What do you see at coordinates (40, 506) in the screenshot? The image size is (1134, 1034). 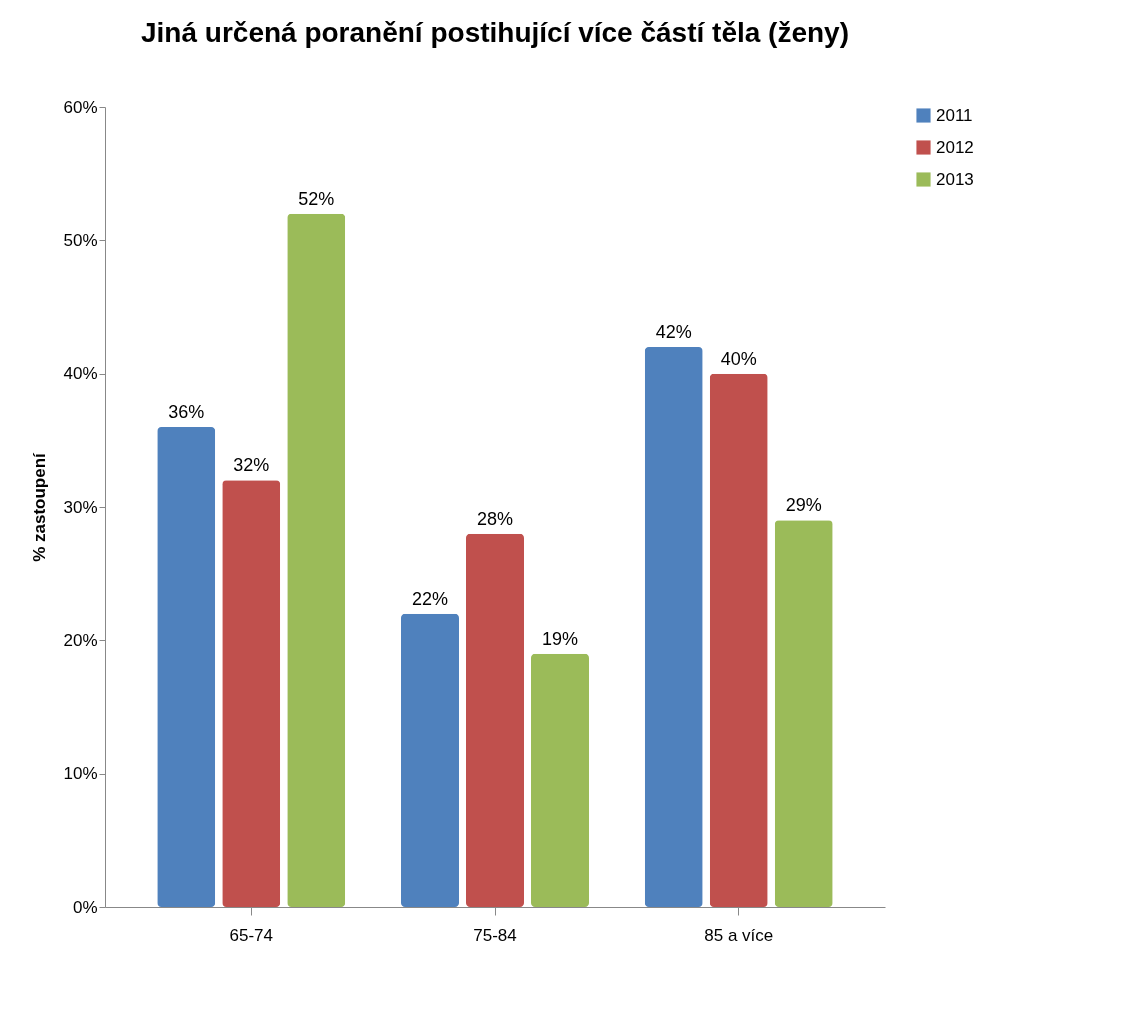 I see `y-axis-title: % zastoupení` at bounding box center [40, 506].